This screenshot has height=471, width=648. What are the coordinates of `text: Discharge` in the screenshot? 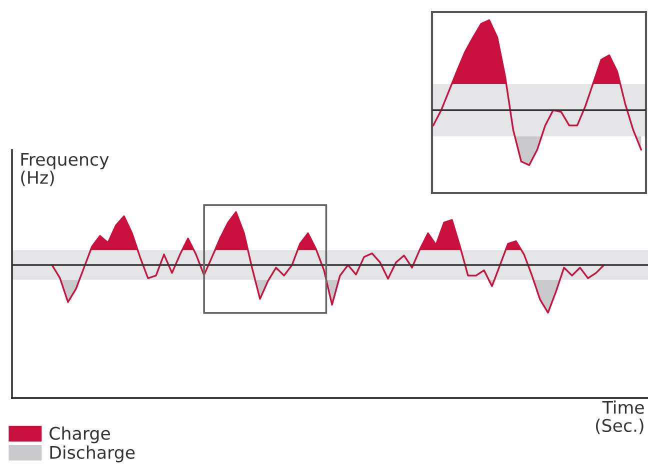 It's located at (92, 454).